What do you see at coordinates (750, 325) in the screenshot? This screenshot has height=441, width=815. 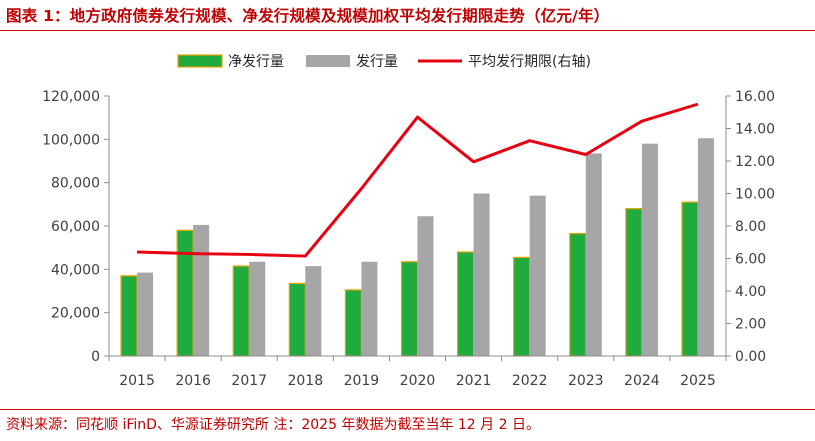 I see `right-axis-tick-label: 2.00` at bounding box center [750, 325].